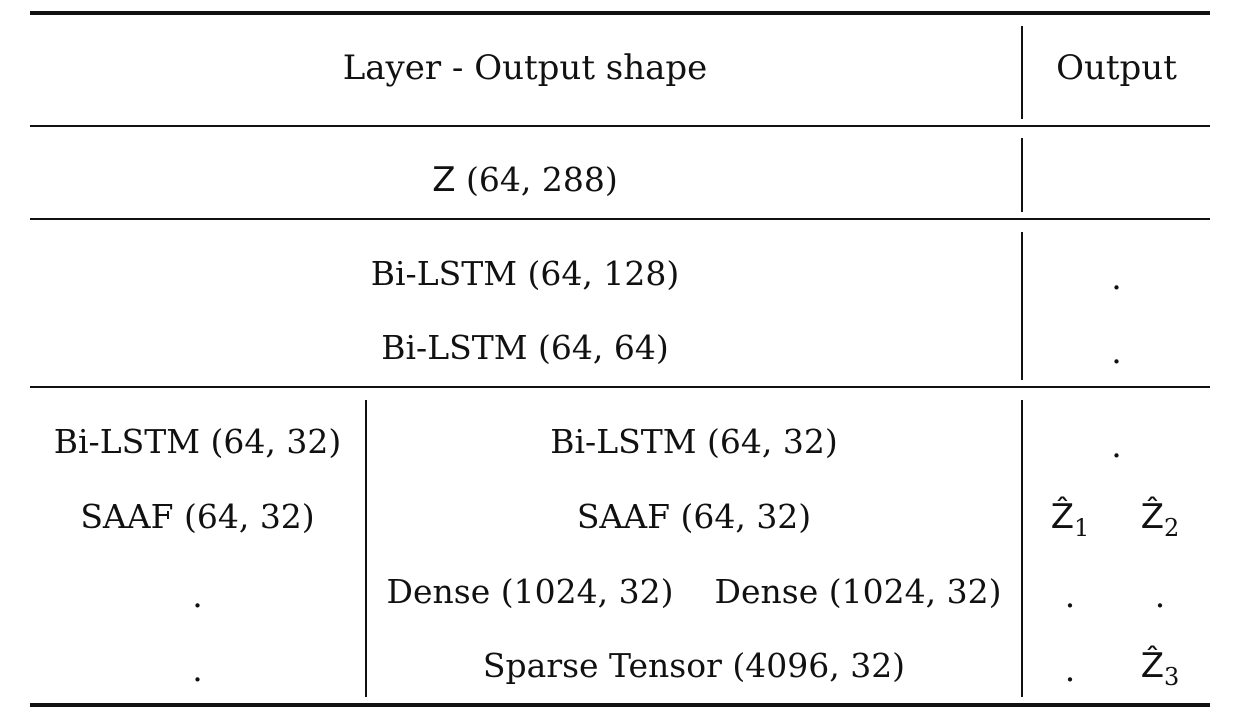  What do you see at coordinates (197, 595) in the screenshot?
I see `branch-row-3-left: .` at bounding box center [197, 595].